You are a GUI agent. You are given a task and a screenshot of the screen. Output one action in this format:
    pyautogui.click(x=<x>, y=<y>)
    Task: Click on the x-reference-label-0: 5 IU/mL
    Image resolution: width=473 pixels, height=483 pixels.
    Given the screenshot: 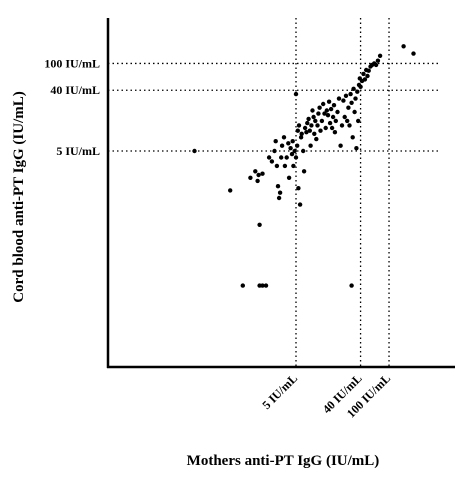 What is the action you would take?
    pyautogui.click(x=279, y=391)
    